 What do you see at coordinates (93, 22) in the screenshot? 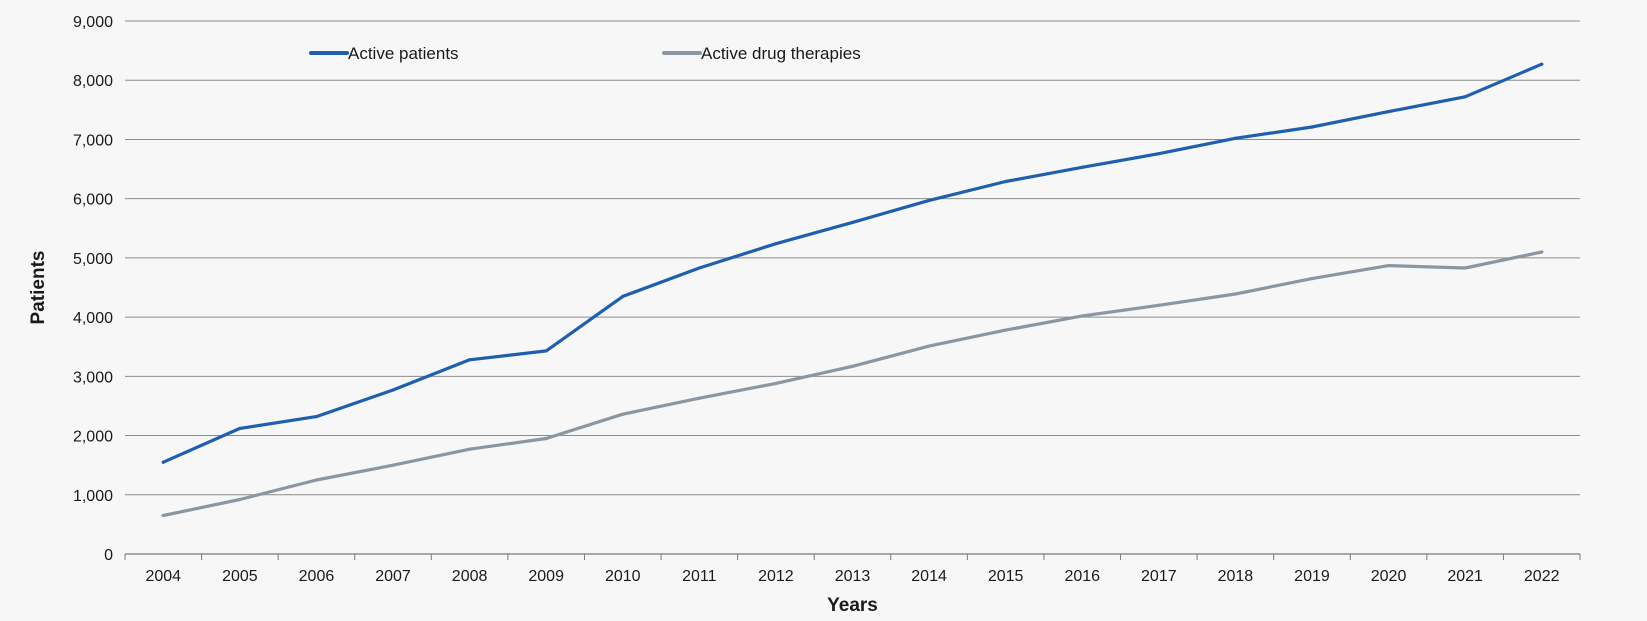
I see `y-tick-label: 9,000` at bounding box center [93, 22].